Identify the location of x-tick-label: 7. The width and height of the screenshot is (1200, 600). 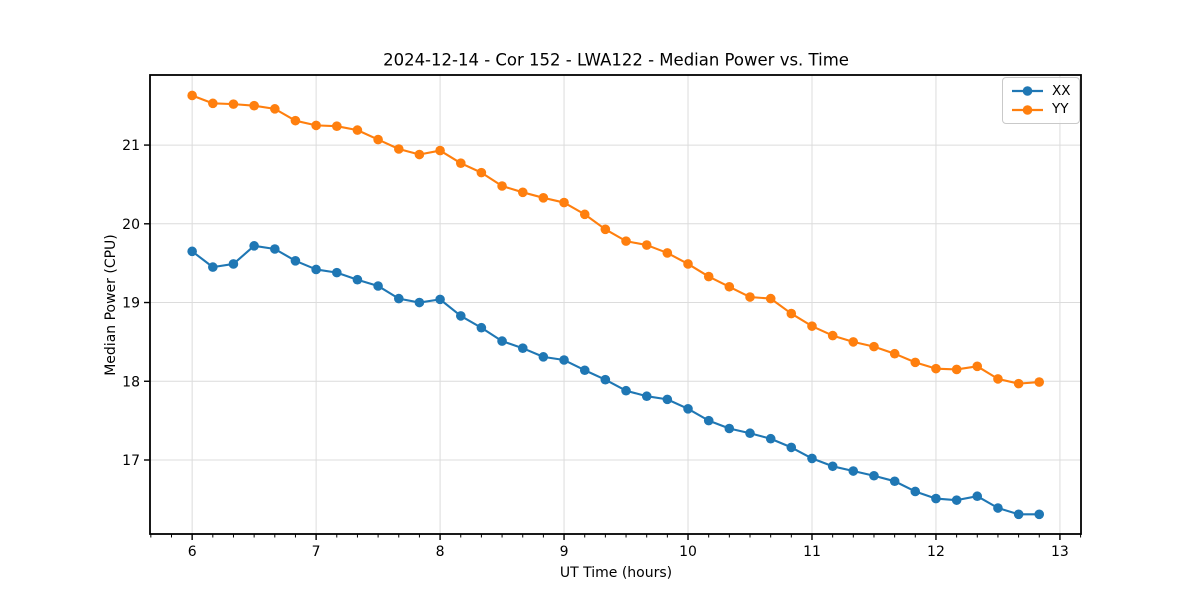
(316, 552).